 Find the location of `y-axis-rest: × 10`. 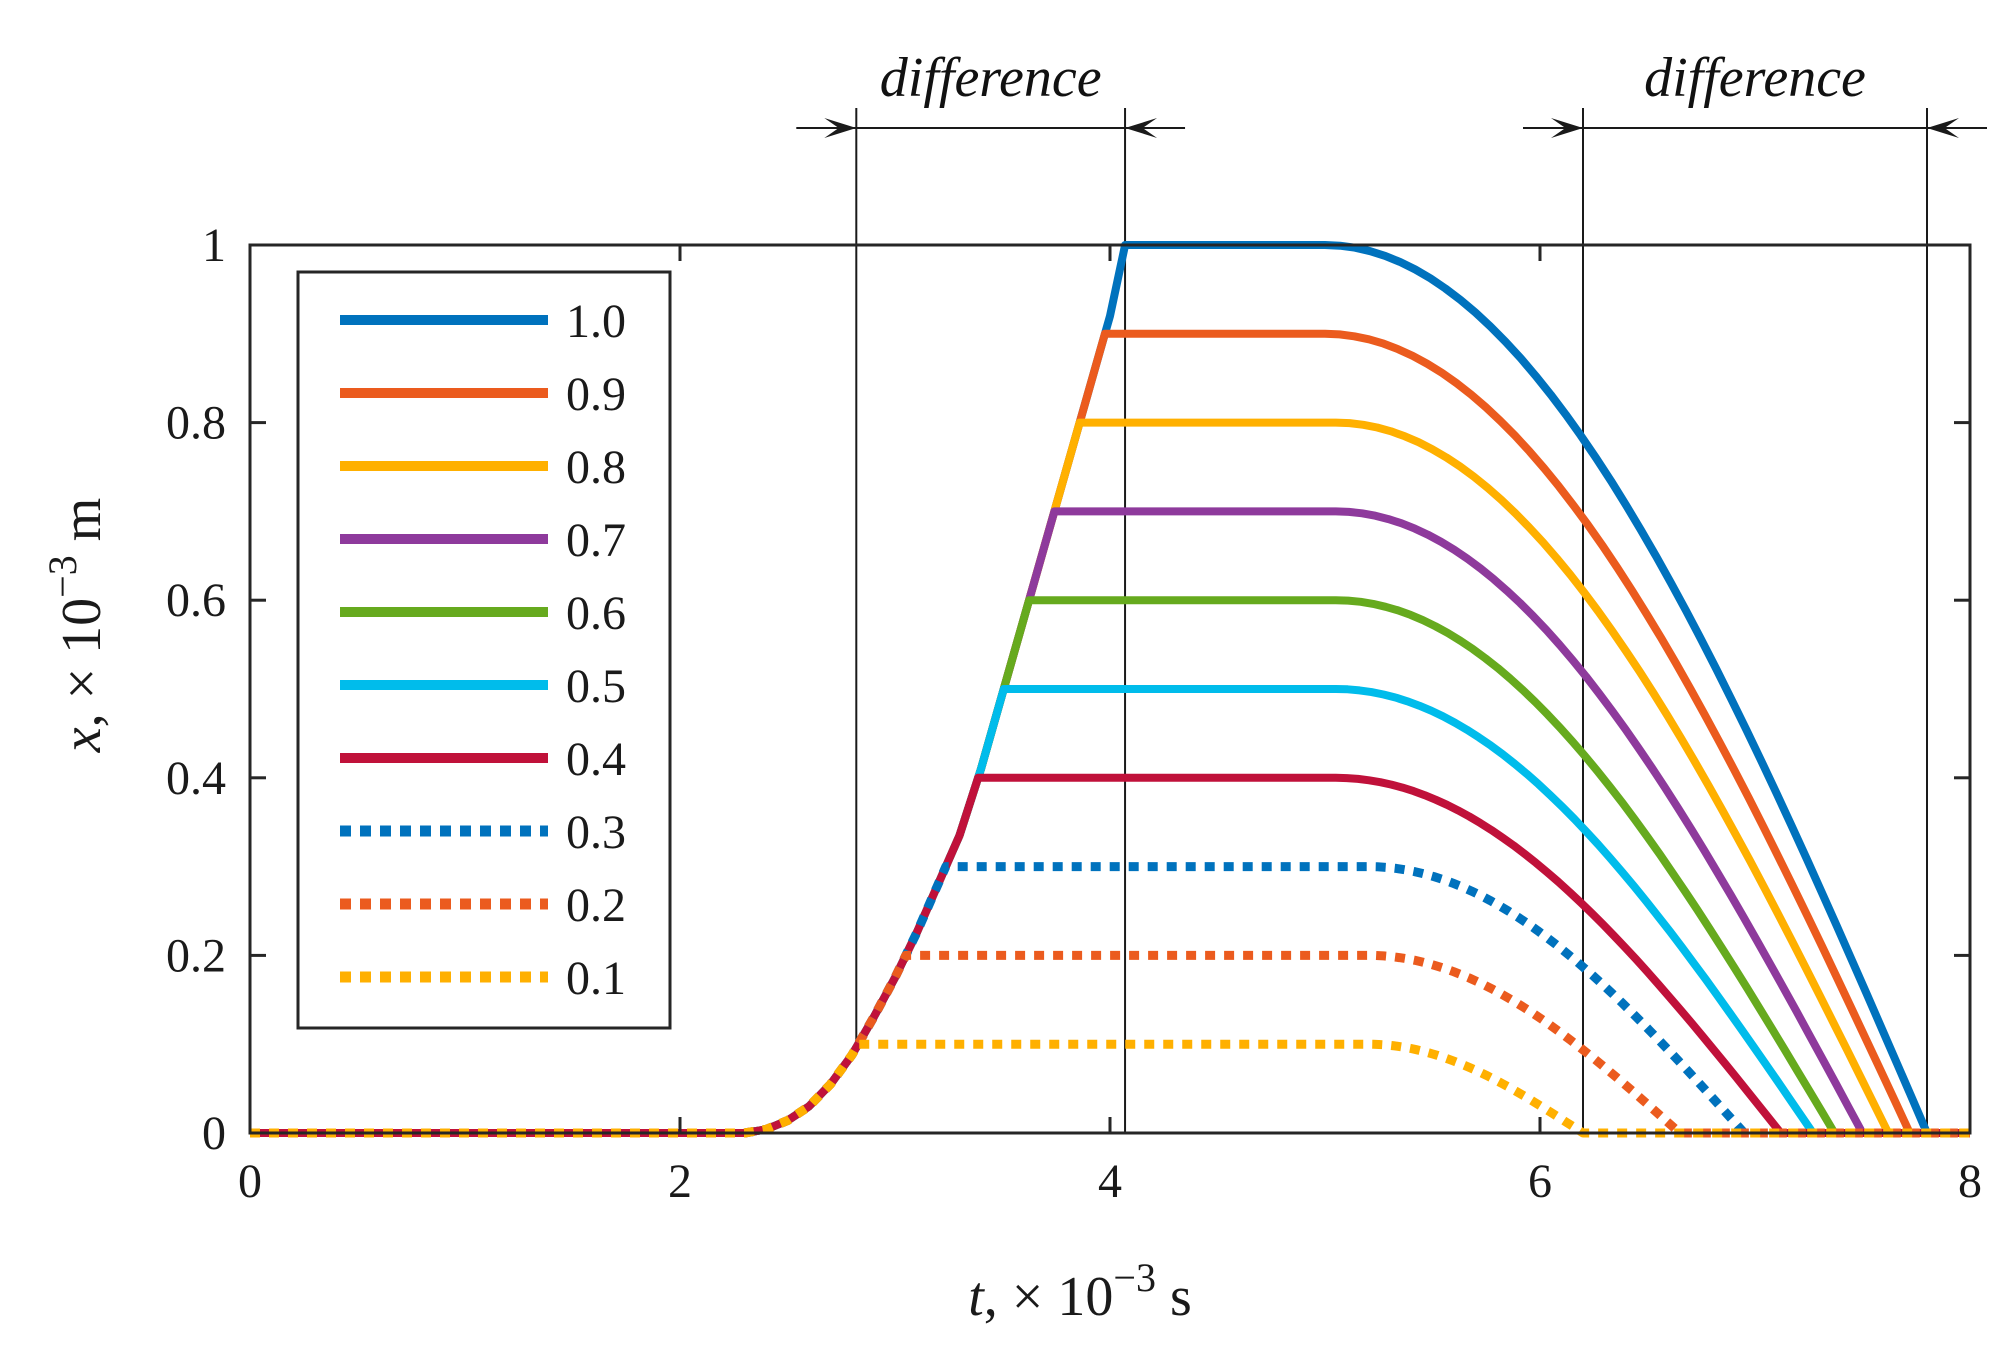

y-axis-rest: × 10 is located at coordinates (82, 649).